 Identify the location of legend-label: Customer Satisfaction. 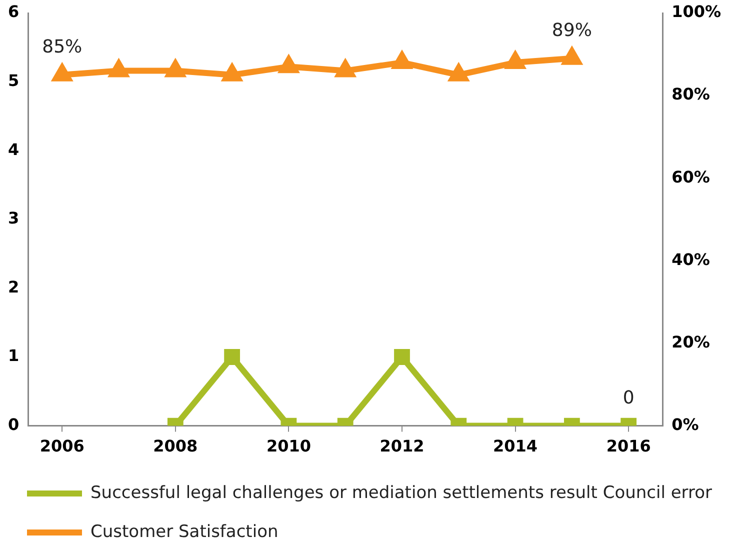
(184, 532).